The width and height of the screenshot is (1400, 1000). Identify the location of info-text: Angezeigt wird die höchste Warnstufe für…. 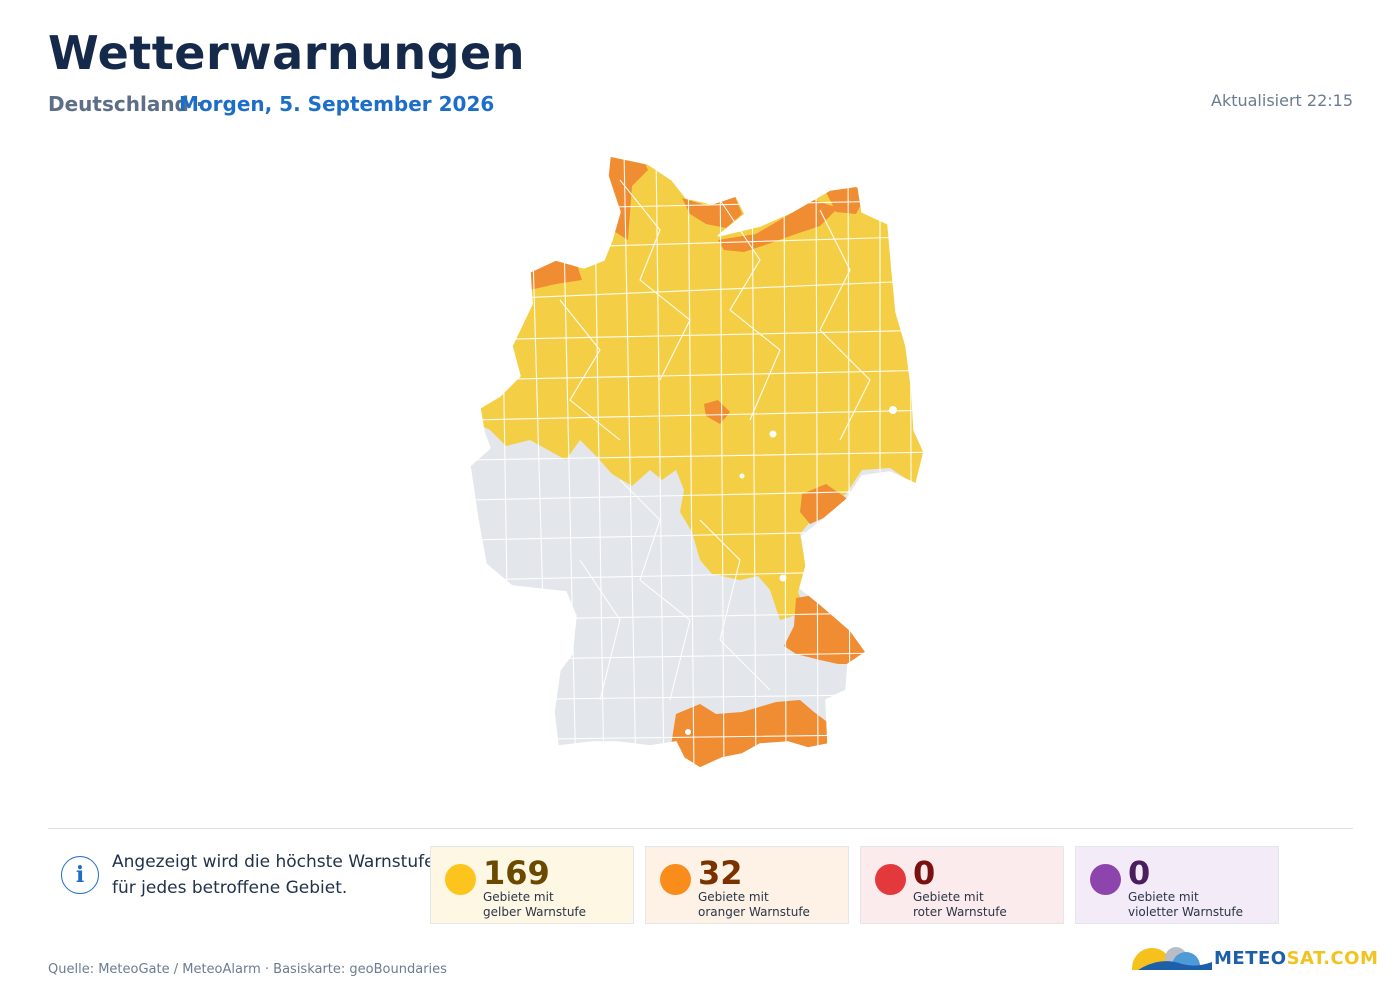
(273, 875).